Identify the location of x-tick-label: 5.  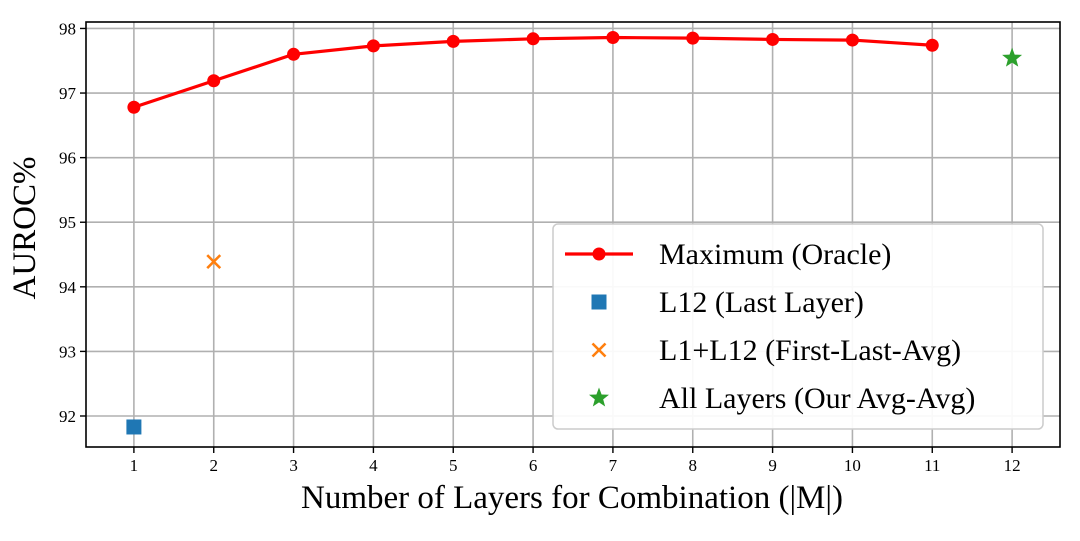
(453, 465).